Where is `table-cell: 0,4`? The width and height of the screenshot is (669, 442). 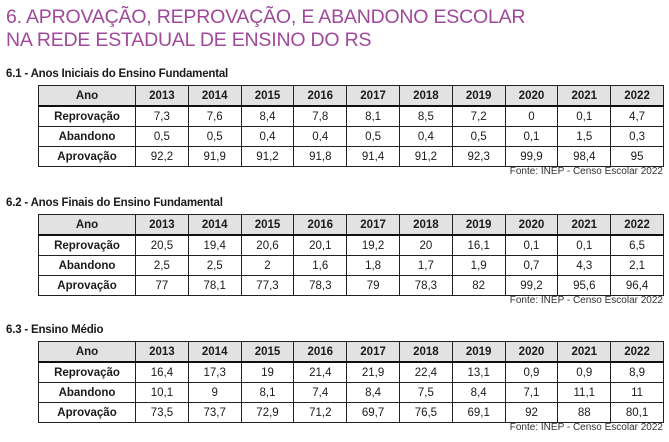 table-cell: 0,4 is located at coordinates (267, 136).